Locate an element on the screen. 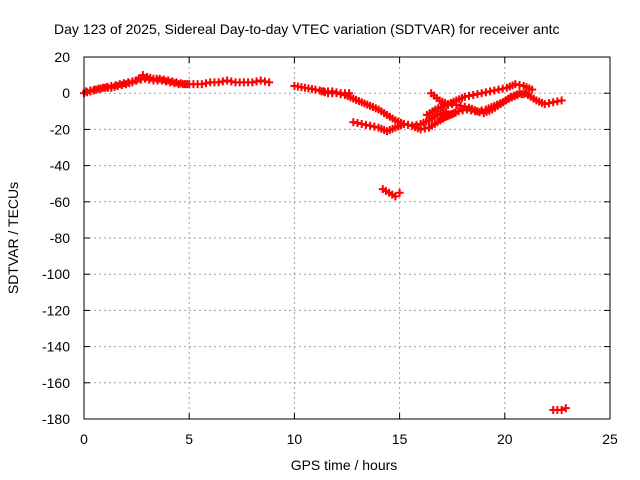 This screenshot has width=640, height=480. x-axis-title: GPS time / hours is located at coordinates (344, 465).